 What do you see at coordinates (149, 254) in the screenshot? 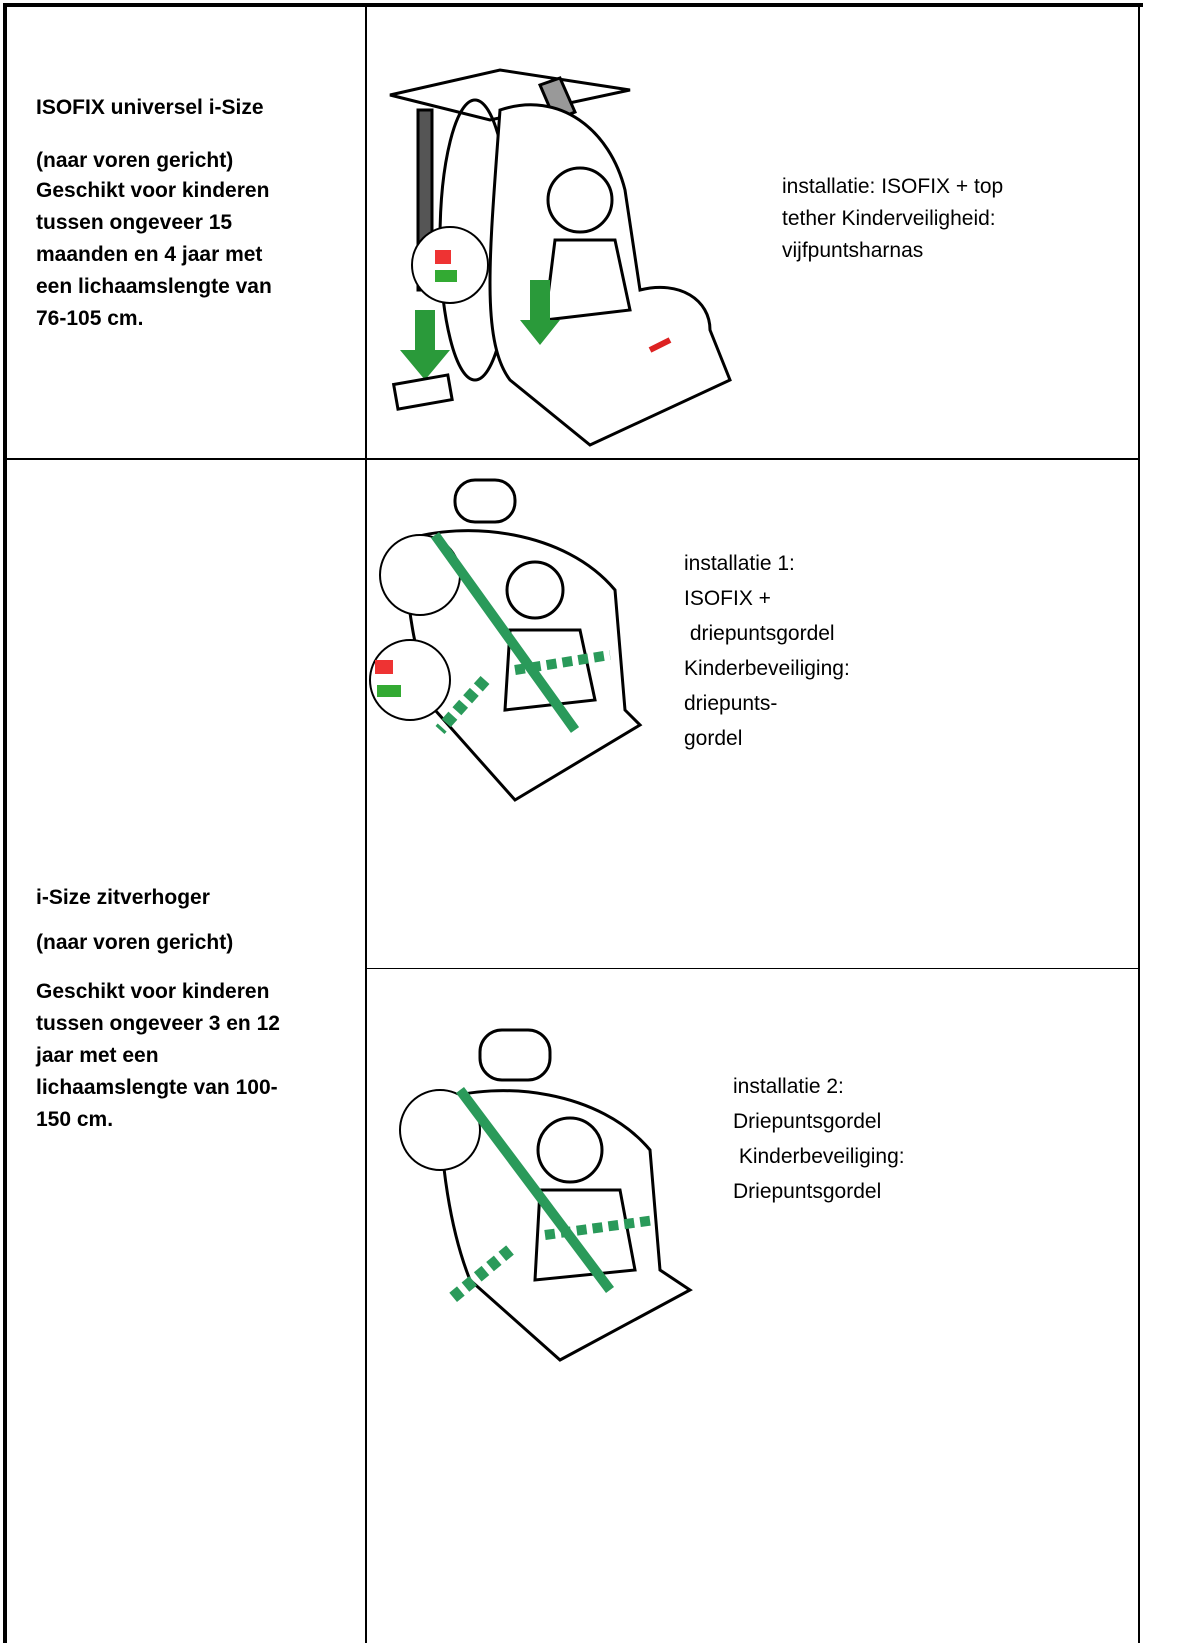
I see `description-line: maanden en 4 jaar met` at bounding box center [149, 254].